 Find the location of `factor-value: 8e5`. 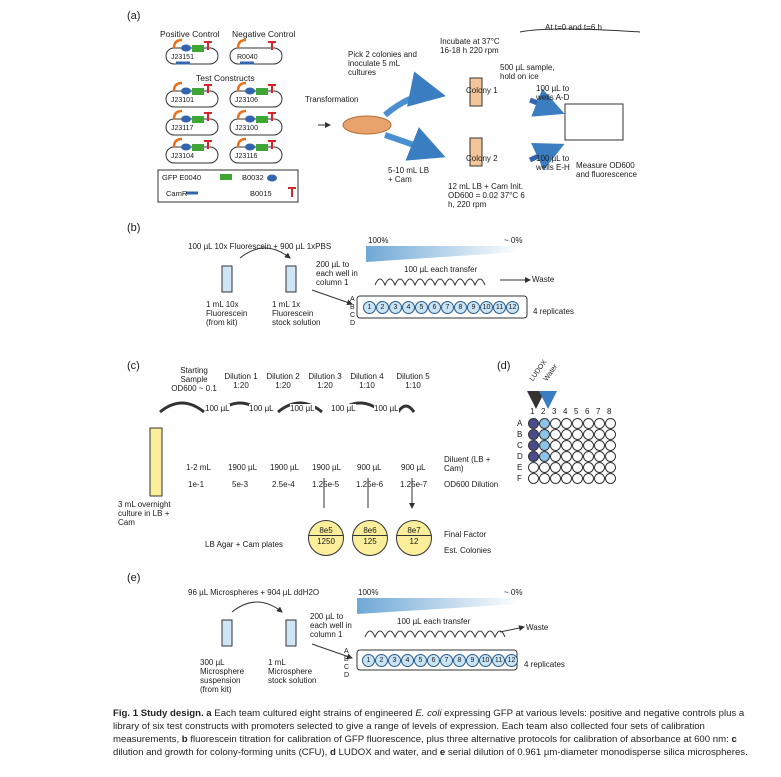

factor-value: 8e5 is located at coordinates (326, 528).